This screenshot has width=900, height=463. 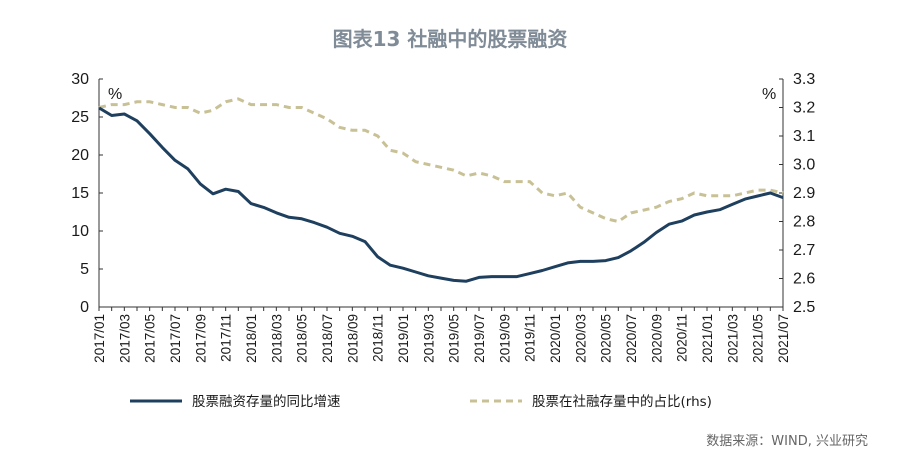 What do you see at coordinates (707, 338) in the screenshot?
I see `x-axis-tick-label: 2021/01` at bounding box center [707, 338].